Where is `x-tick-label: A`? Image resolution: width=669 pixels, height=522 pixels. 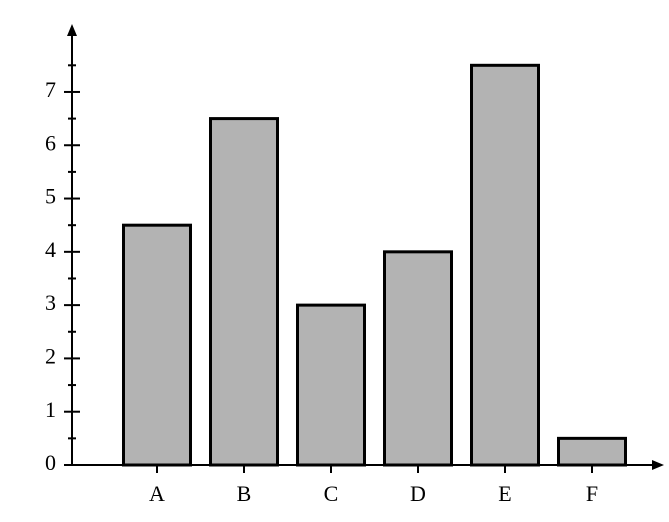
x-tick-label: A is located at coordinates (157, 493).